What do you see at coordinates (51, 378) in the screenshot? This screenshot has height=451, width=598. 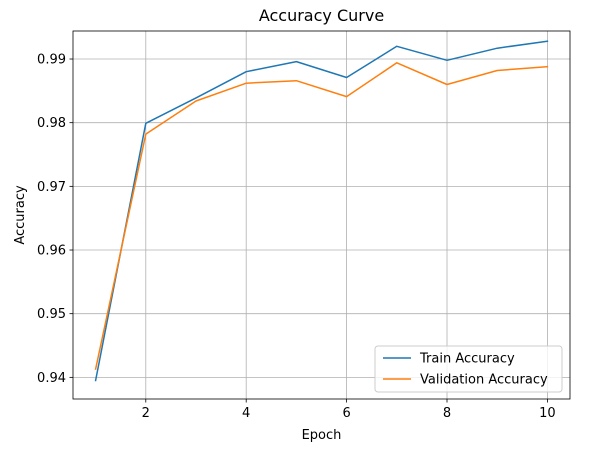 I see `y-tick-label: 0.94` at bounding box center [51, 378].